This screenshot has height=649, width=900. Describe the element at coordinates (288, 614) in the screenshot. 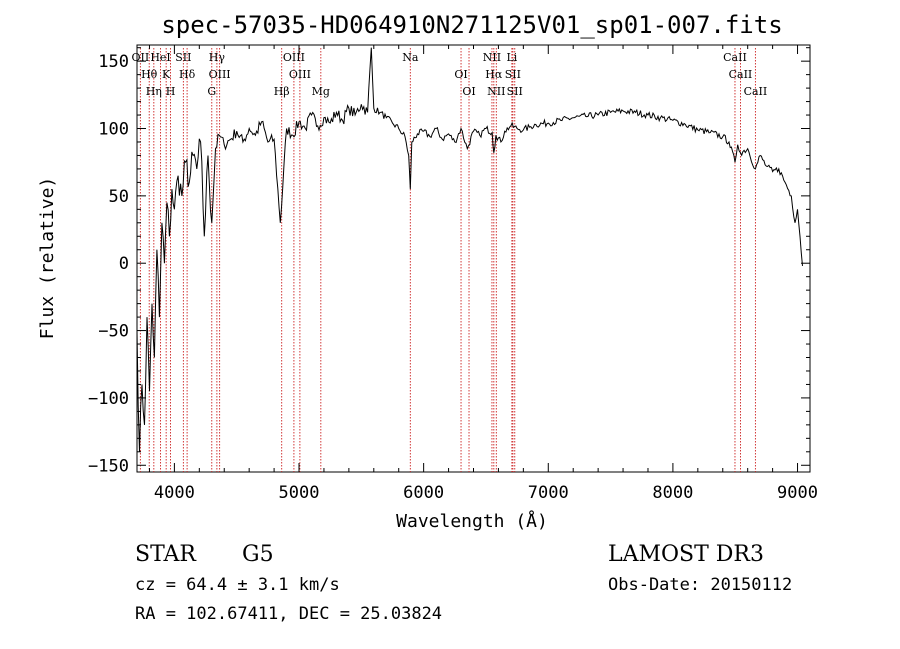

I see `sky-coordinates: RA = 102.67411, DEC = 25.03824` at that location.